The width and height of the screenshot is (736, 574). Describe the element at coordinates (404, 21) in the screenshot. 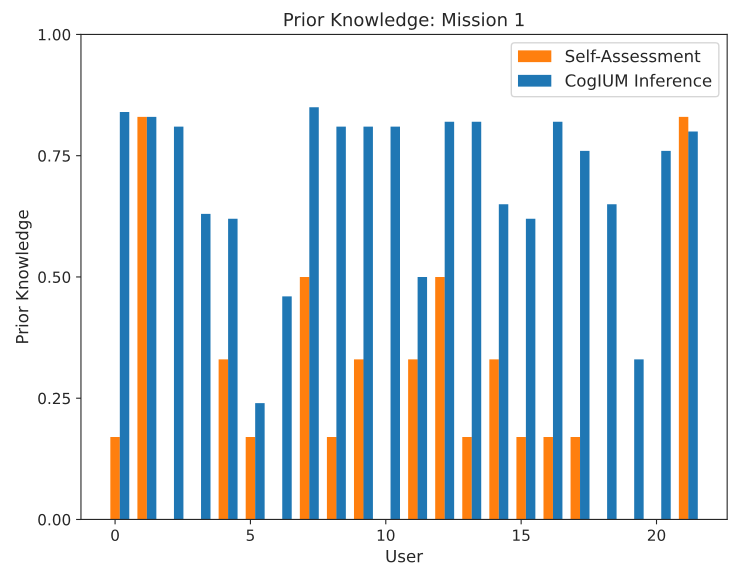

I see `chart-title: Prior Knowledge: Mission 1` at that location.